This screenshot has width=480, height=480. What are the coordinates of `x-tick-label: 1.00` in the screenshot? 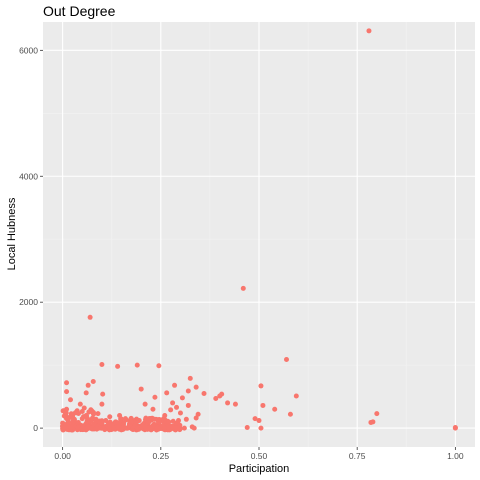 It's located at (455, 456).